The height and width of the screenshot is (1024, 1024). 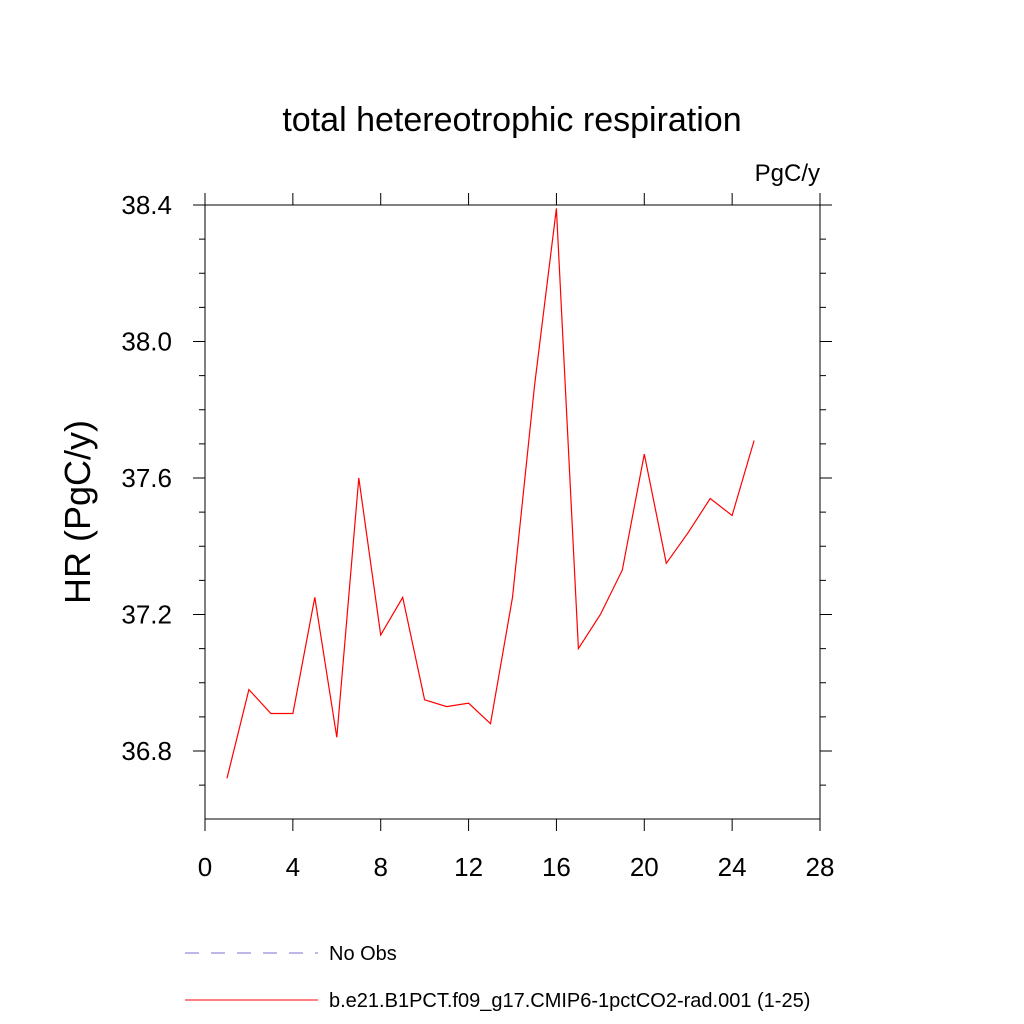 I want to click on x-tick-label: 20, so click(x=644, y=867).